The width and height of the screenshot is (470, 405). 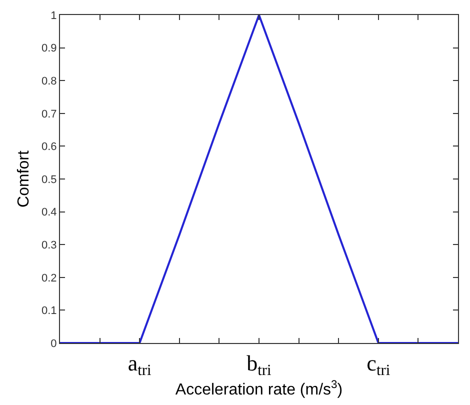 I want to click on y-tick-label: 0.9, so click(x=49, y=48).